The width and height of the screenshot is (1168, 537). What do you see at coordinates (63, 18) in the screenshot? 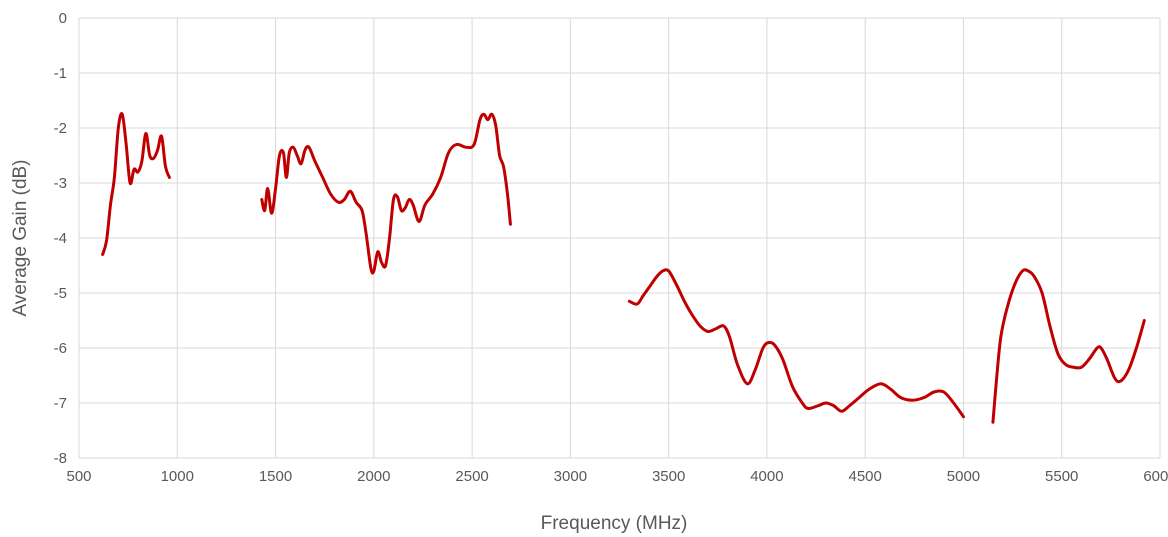
I see `y-tick-label: 0` at bounding box center [63, 18].